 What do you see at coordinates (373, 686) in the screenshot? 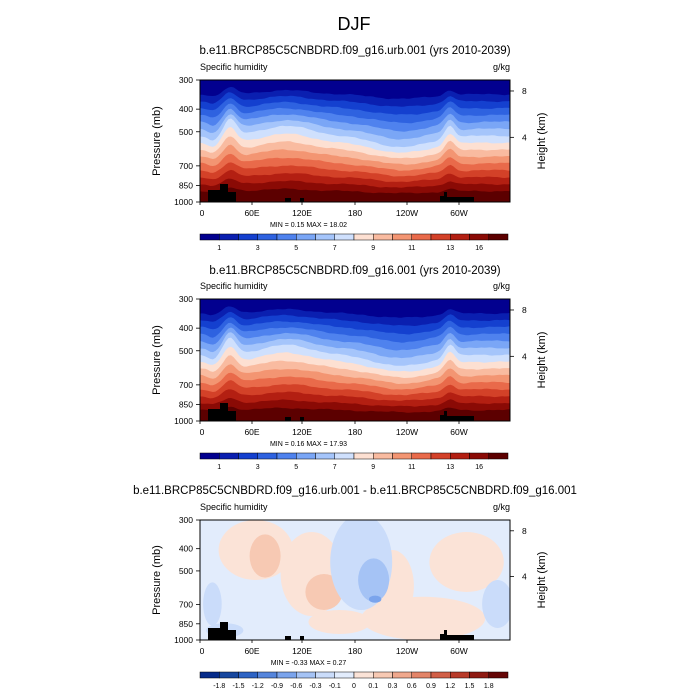
I see `colorbar-label: 0.1` at bounding box center [373, 686].